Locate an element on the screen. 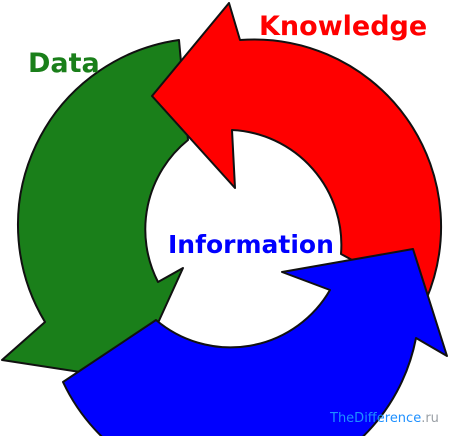  information-label: Information is located at coordinates (251, 244).